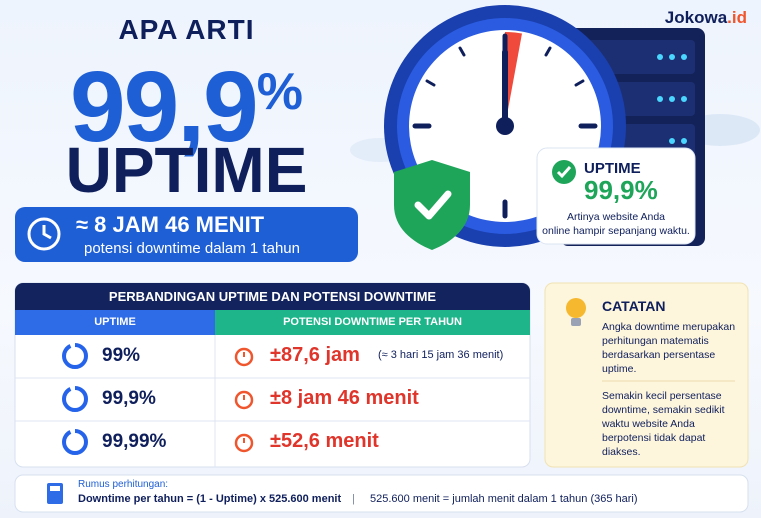 Image resolution: width=761 pixels, height=518 pixels. I want to click on clock-center, so click(505, 126).